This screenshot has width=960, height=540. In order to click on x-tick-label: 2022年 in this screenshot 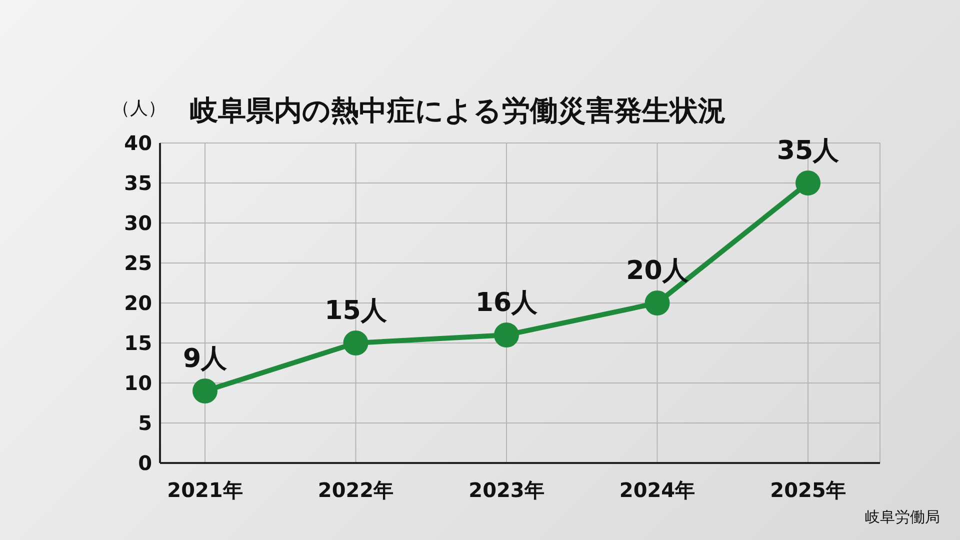, I will do `click(356, 490)`.